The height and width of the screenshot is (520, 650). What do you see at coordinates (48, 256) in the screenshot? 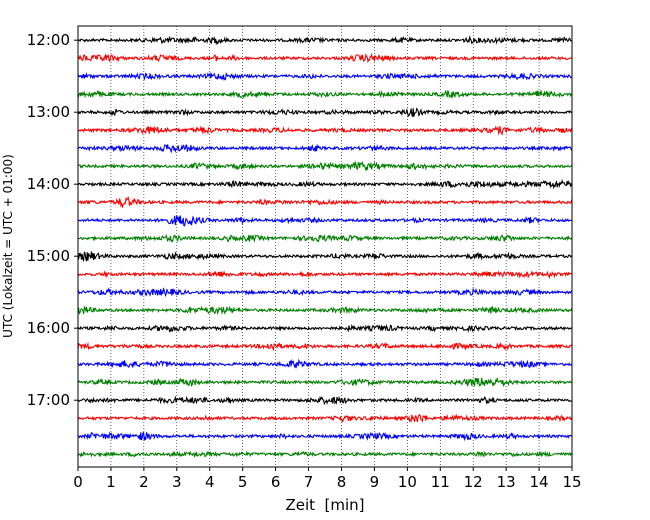
I see `y-tick-label: 15:00` at bounding box center [48, 256].